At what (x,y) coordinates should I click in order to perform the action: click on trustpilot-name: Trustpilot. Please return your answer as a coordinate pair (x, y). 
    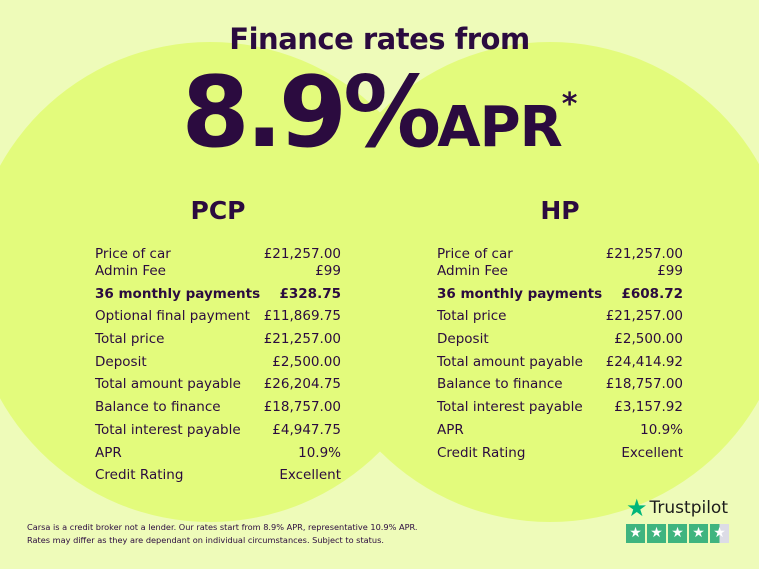
    Looking at the image, I should click on (688, 508).